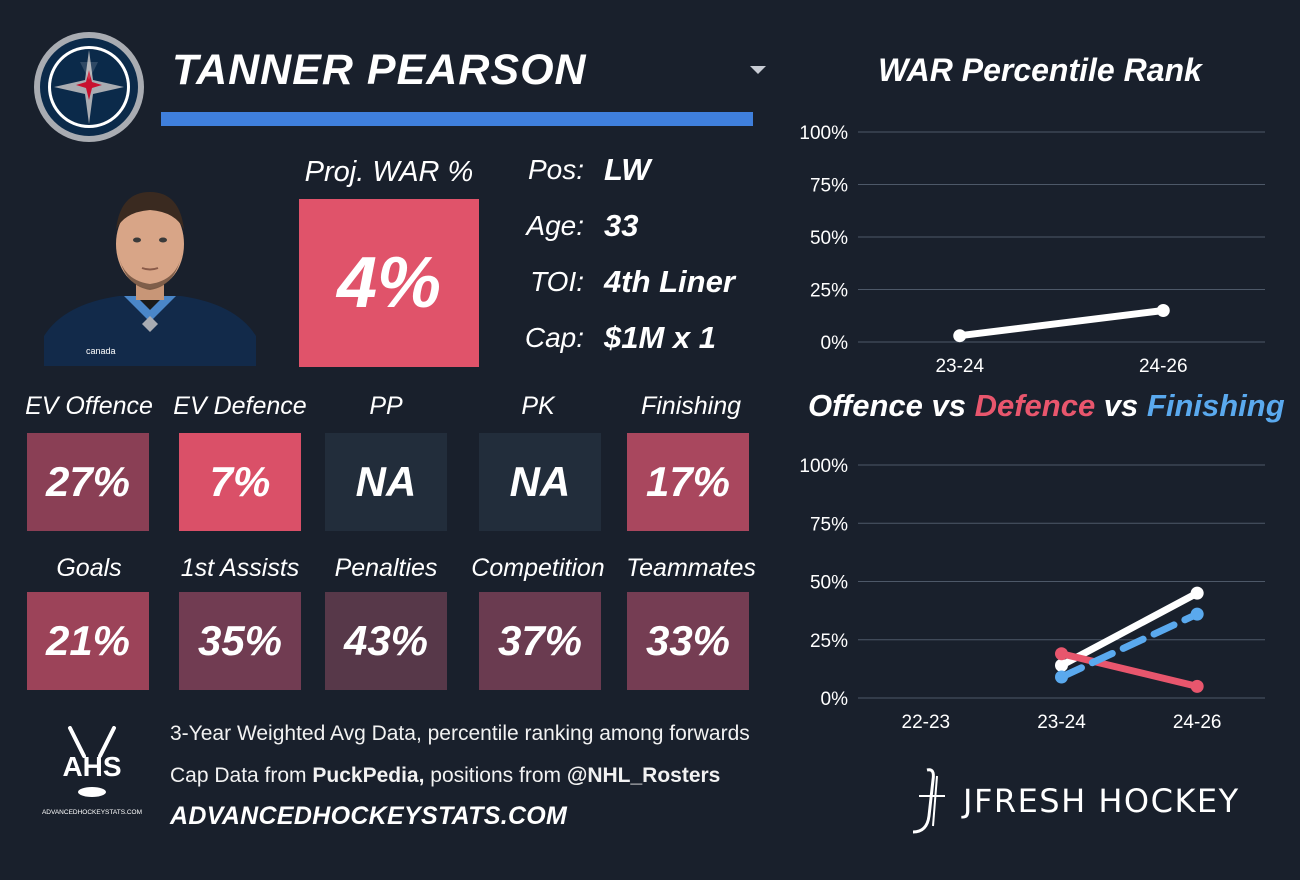 This screenshot has height=880, width=1300. Describe the element at coordinates (379, 70) in the screenshot. I see `player-name: TANNER PEARSON` at that location.